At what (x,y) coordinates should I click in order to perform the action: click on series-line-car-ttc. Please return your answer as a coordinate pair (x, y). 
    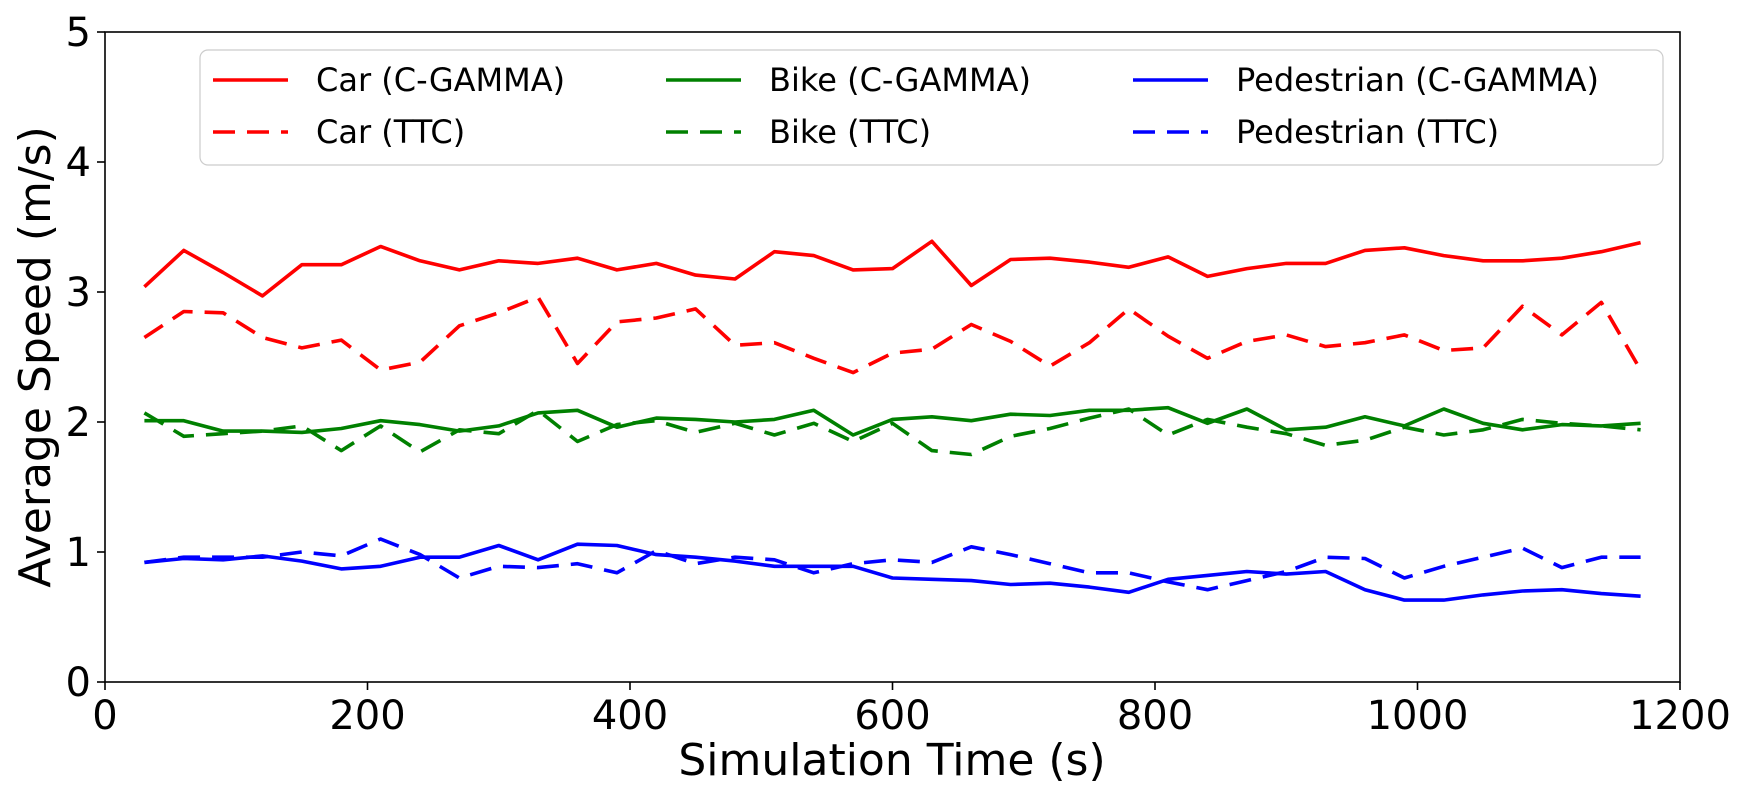
    Looking at the image, I should click on (893, 335).